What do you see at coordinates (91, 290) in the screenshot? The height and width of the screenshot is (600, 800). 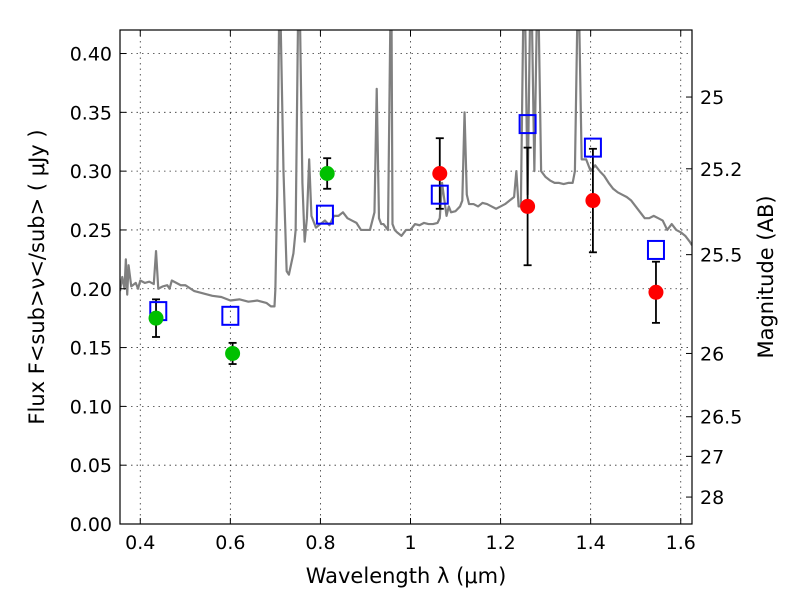 I see `y-tick-label: 0.20` at bounding box center [91, 290].